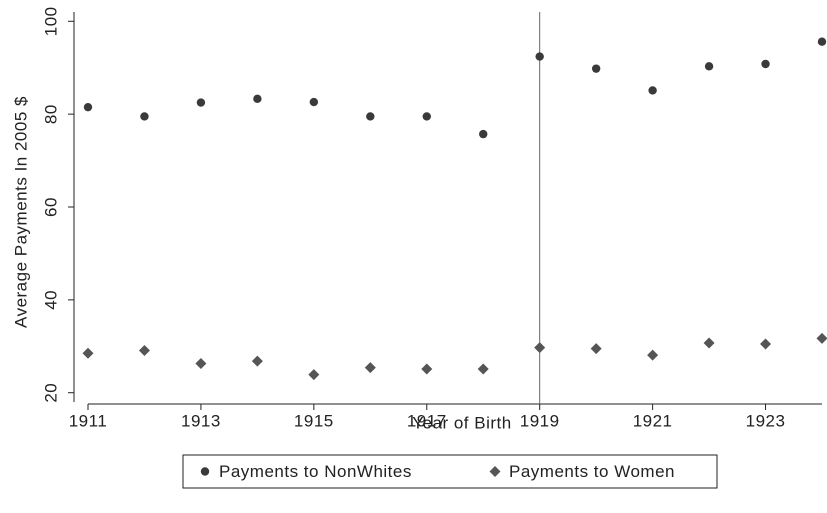  I want to click on y-tick-label: 100, so click(50, 21).